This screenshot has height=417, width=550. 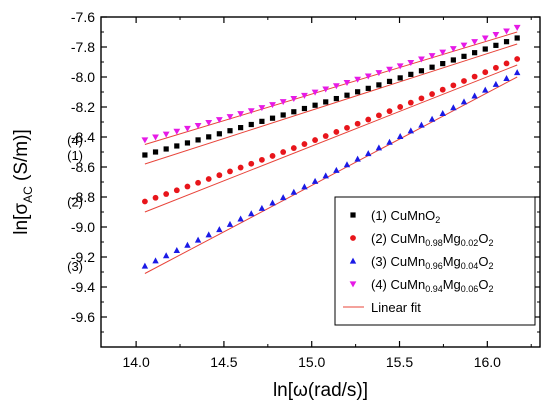 What do you see at coordinates (75, 140) in the screenshot?
I see `series-4-tag: (4)` at bounding box center [75, 140].